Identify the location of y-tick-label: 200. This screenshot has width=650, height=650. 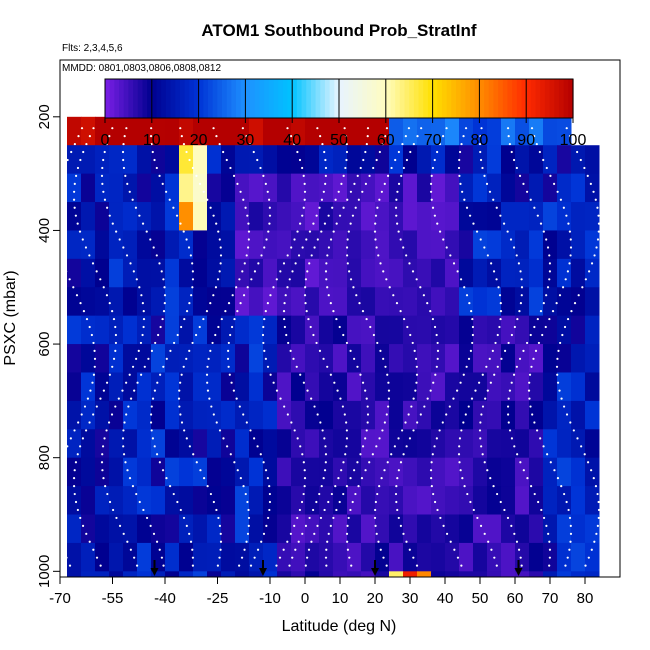
(44, 116).